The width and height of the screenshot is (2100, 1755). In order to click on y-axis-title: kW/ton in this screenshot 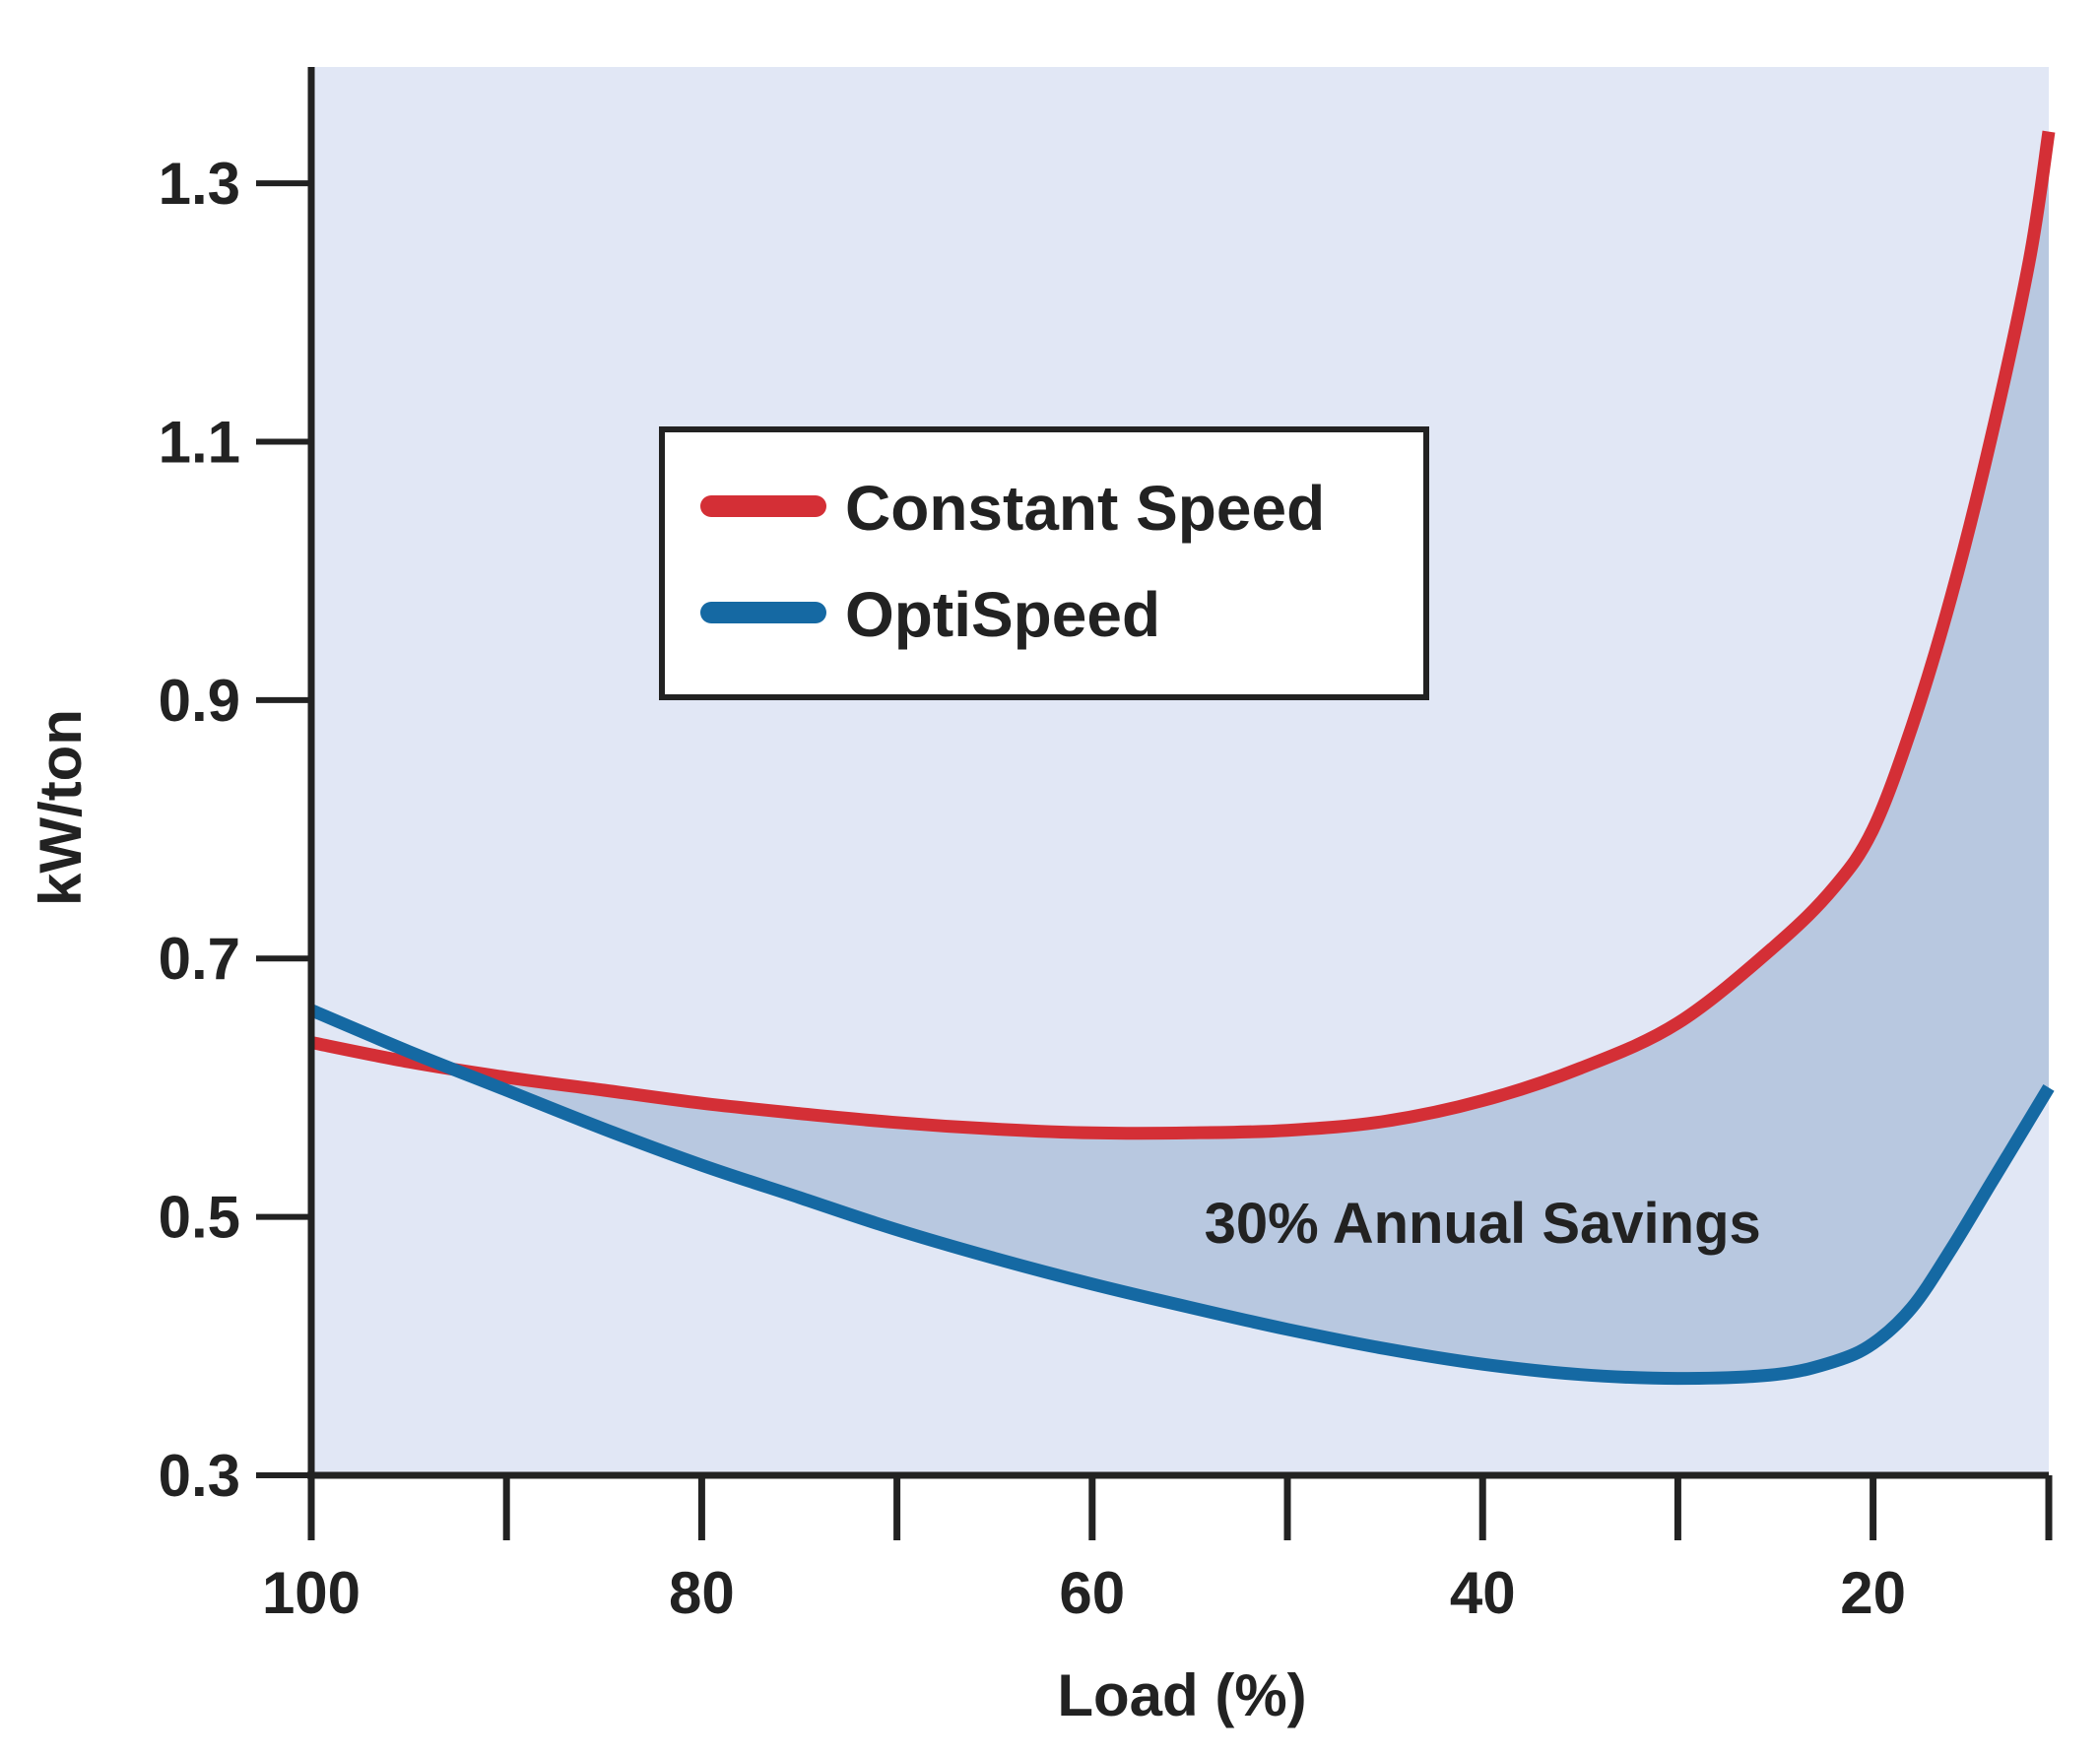, I will do `click(61, 807)`.